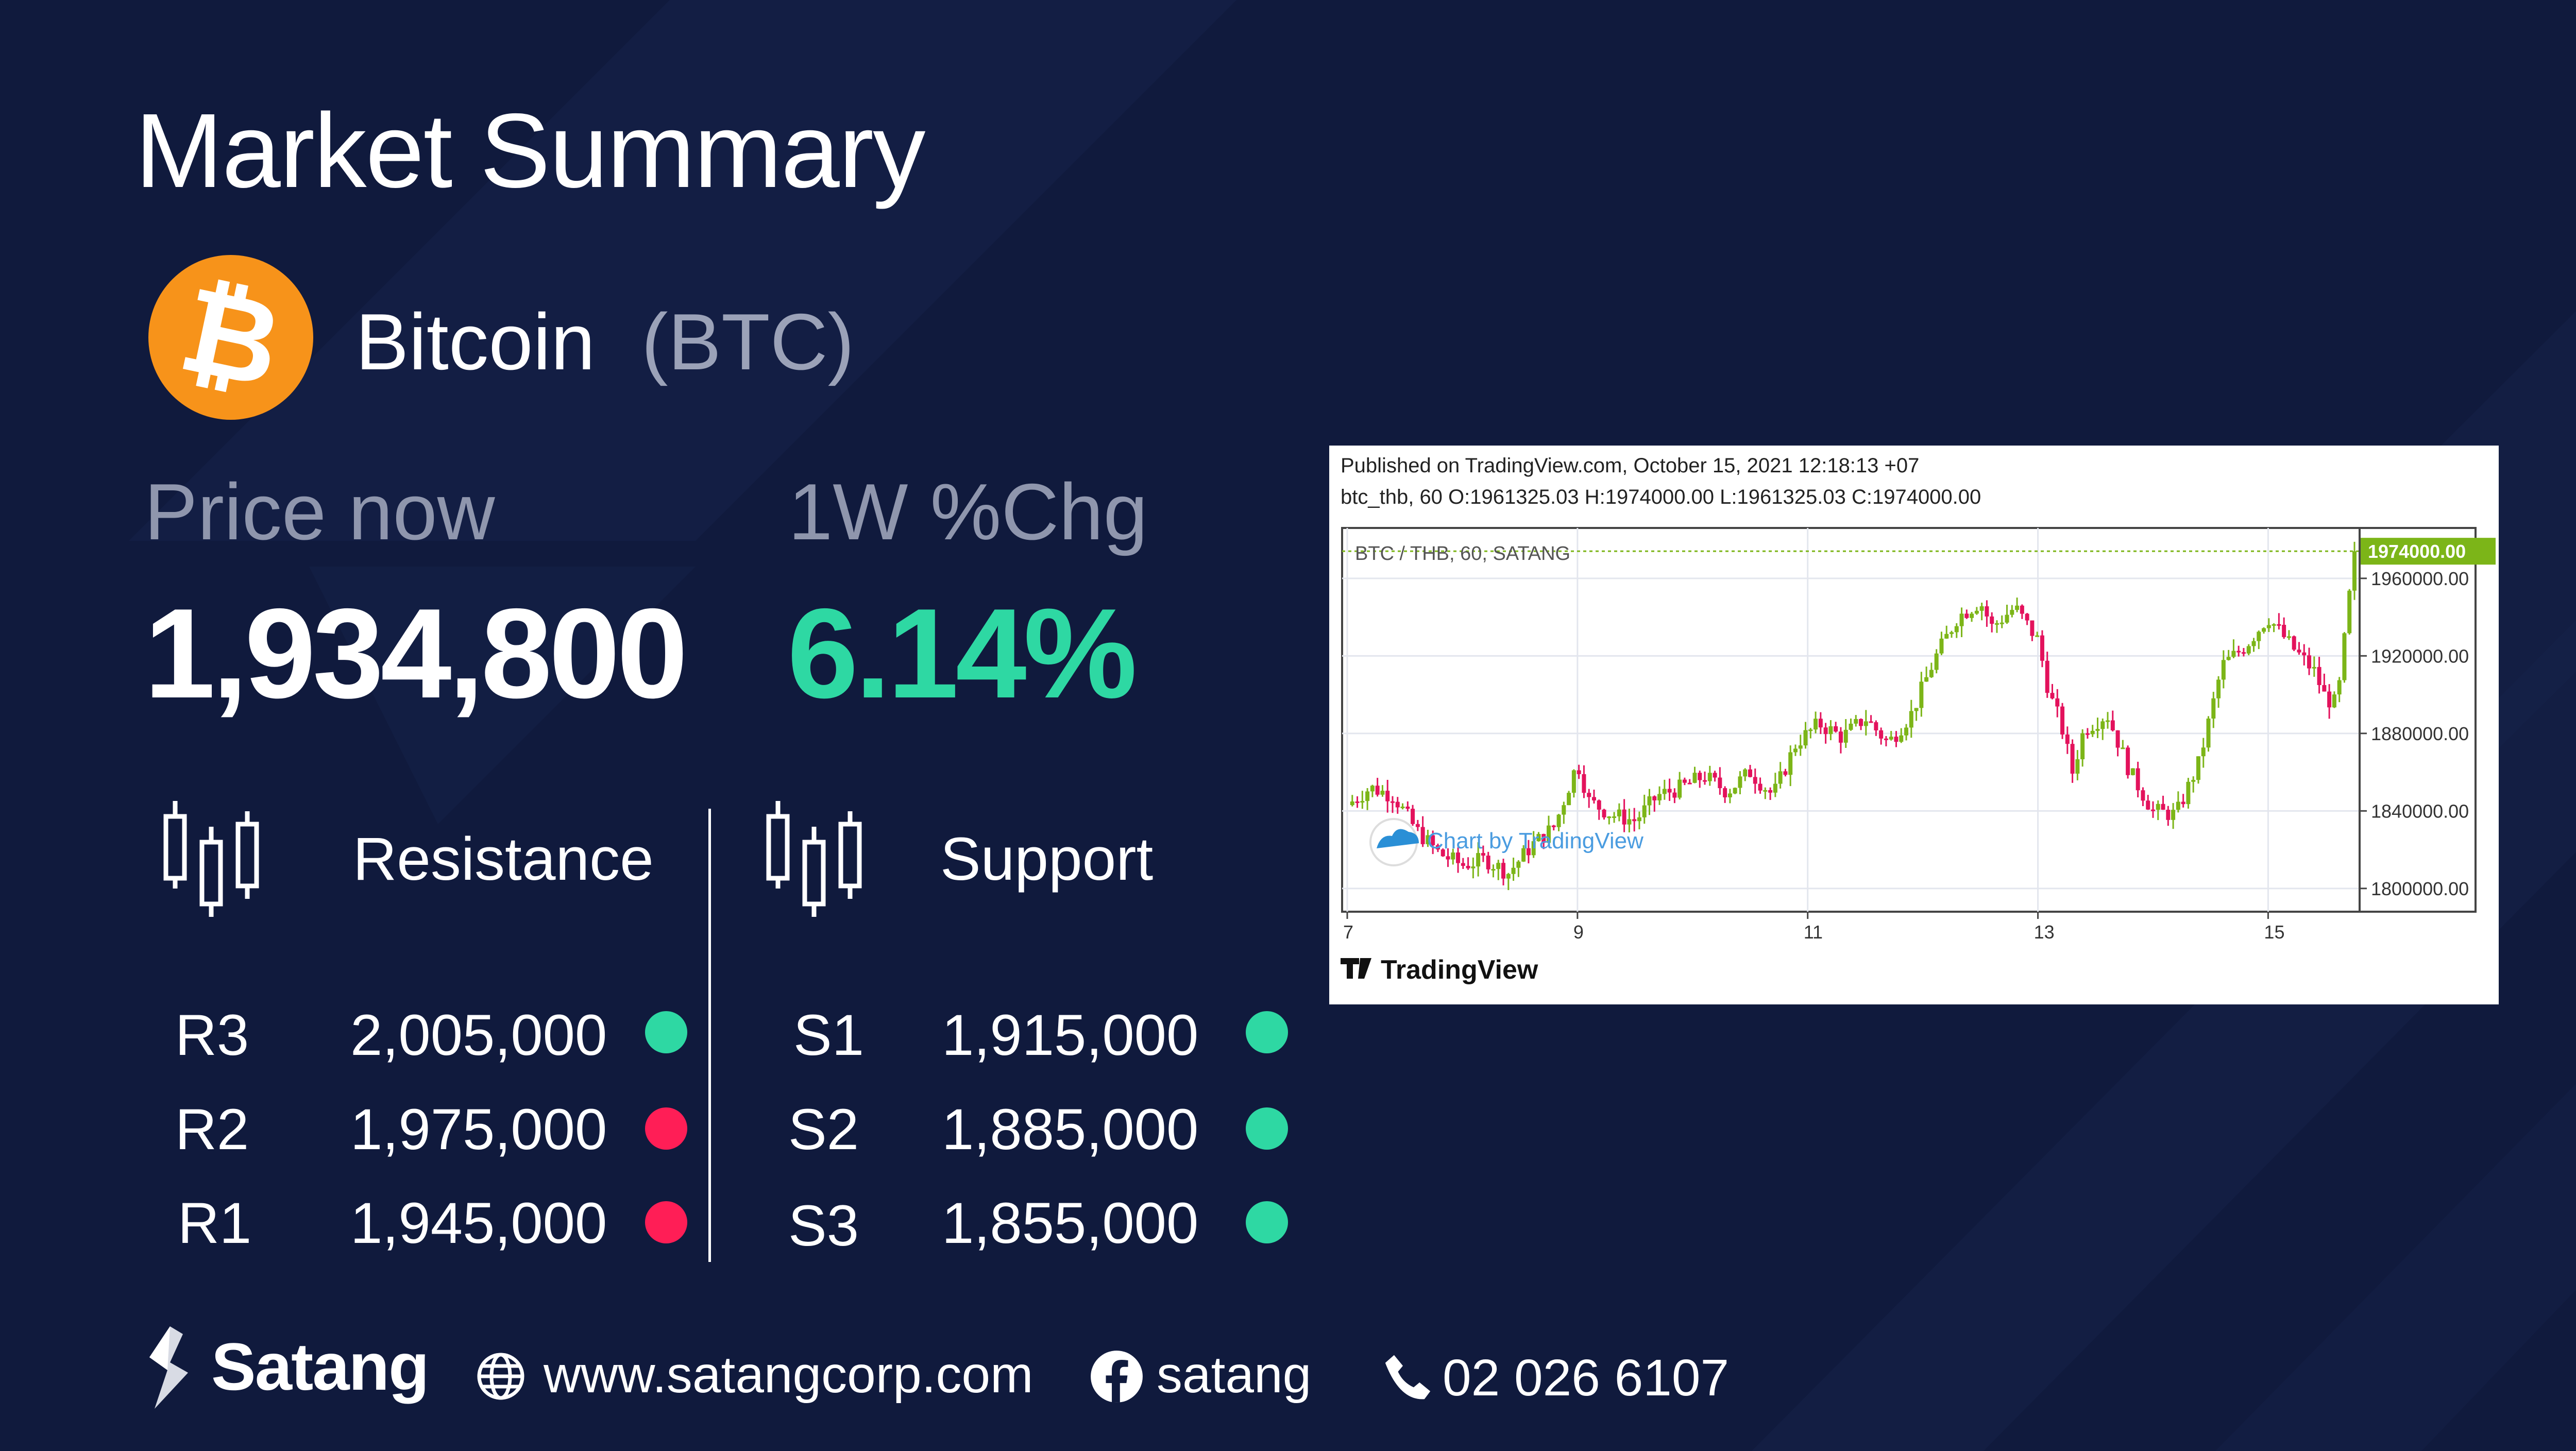  I want to click on last-price-tag, so click(2428, 551).